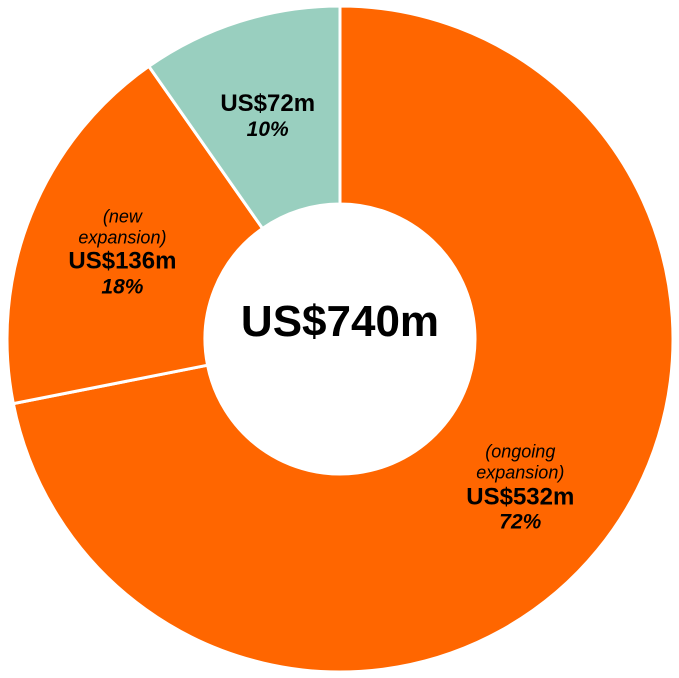  I want to click on slice-label: (ongoing expansion) US$532m 72%, so click(520, 488).